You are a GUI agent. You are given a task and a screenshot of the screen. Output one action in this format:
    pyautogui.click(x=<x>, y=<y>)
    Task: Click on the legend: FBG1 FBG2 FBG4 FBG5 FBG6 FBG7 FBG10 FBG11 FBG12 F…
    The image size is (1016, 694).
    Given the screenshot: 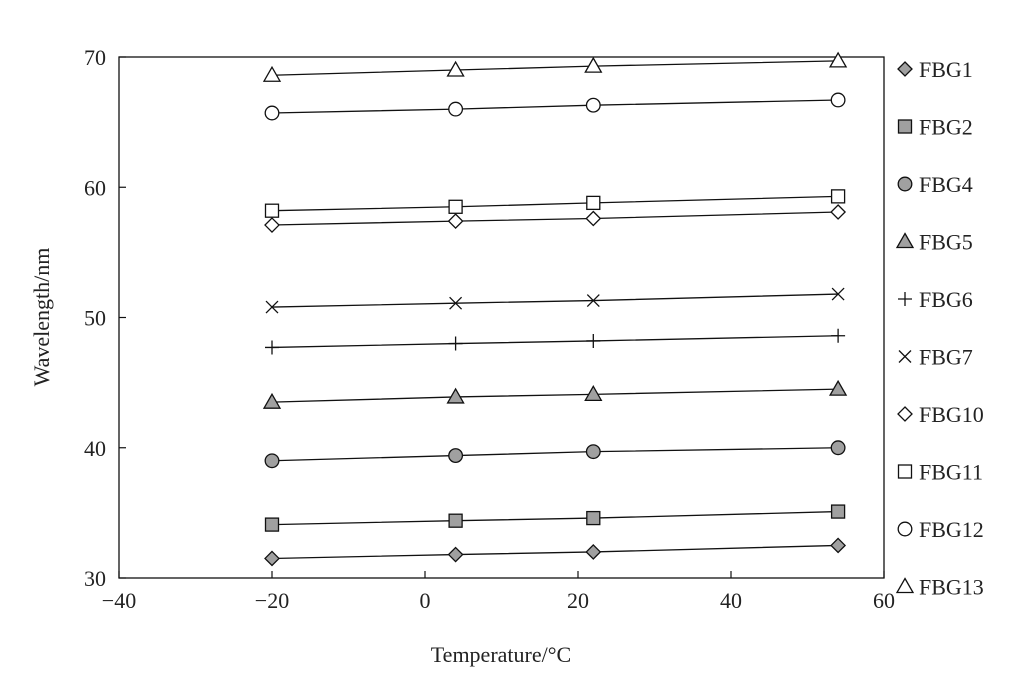 What is the action you would take?
    pyautogui.click(x=939, y=328)
    